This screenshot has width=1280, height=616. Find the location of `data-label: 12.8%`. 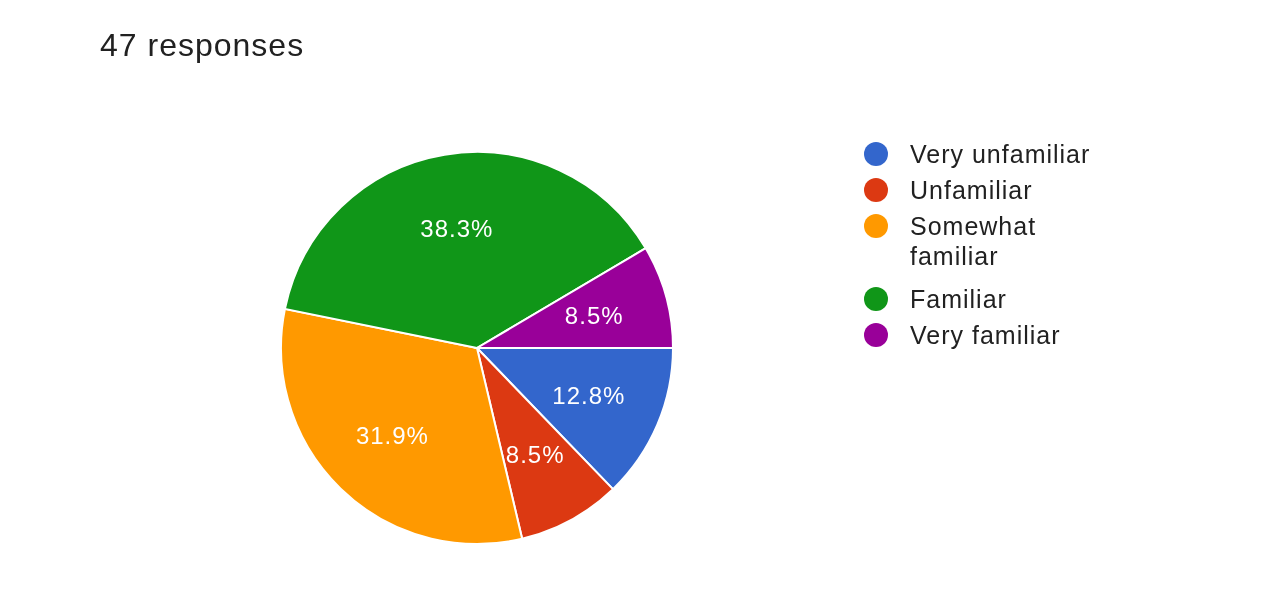

data-label: 12.8% is located at coordinates (589, 395).